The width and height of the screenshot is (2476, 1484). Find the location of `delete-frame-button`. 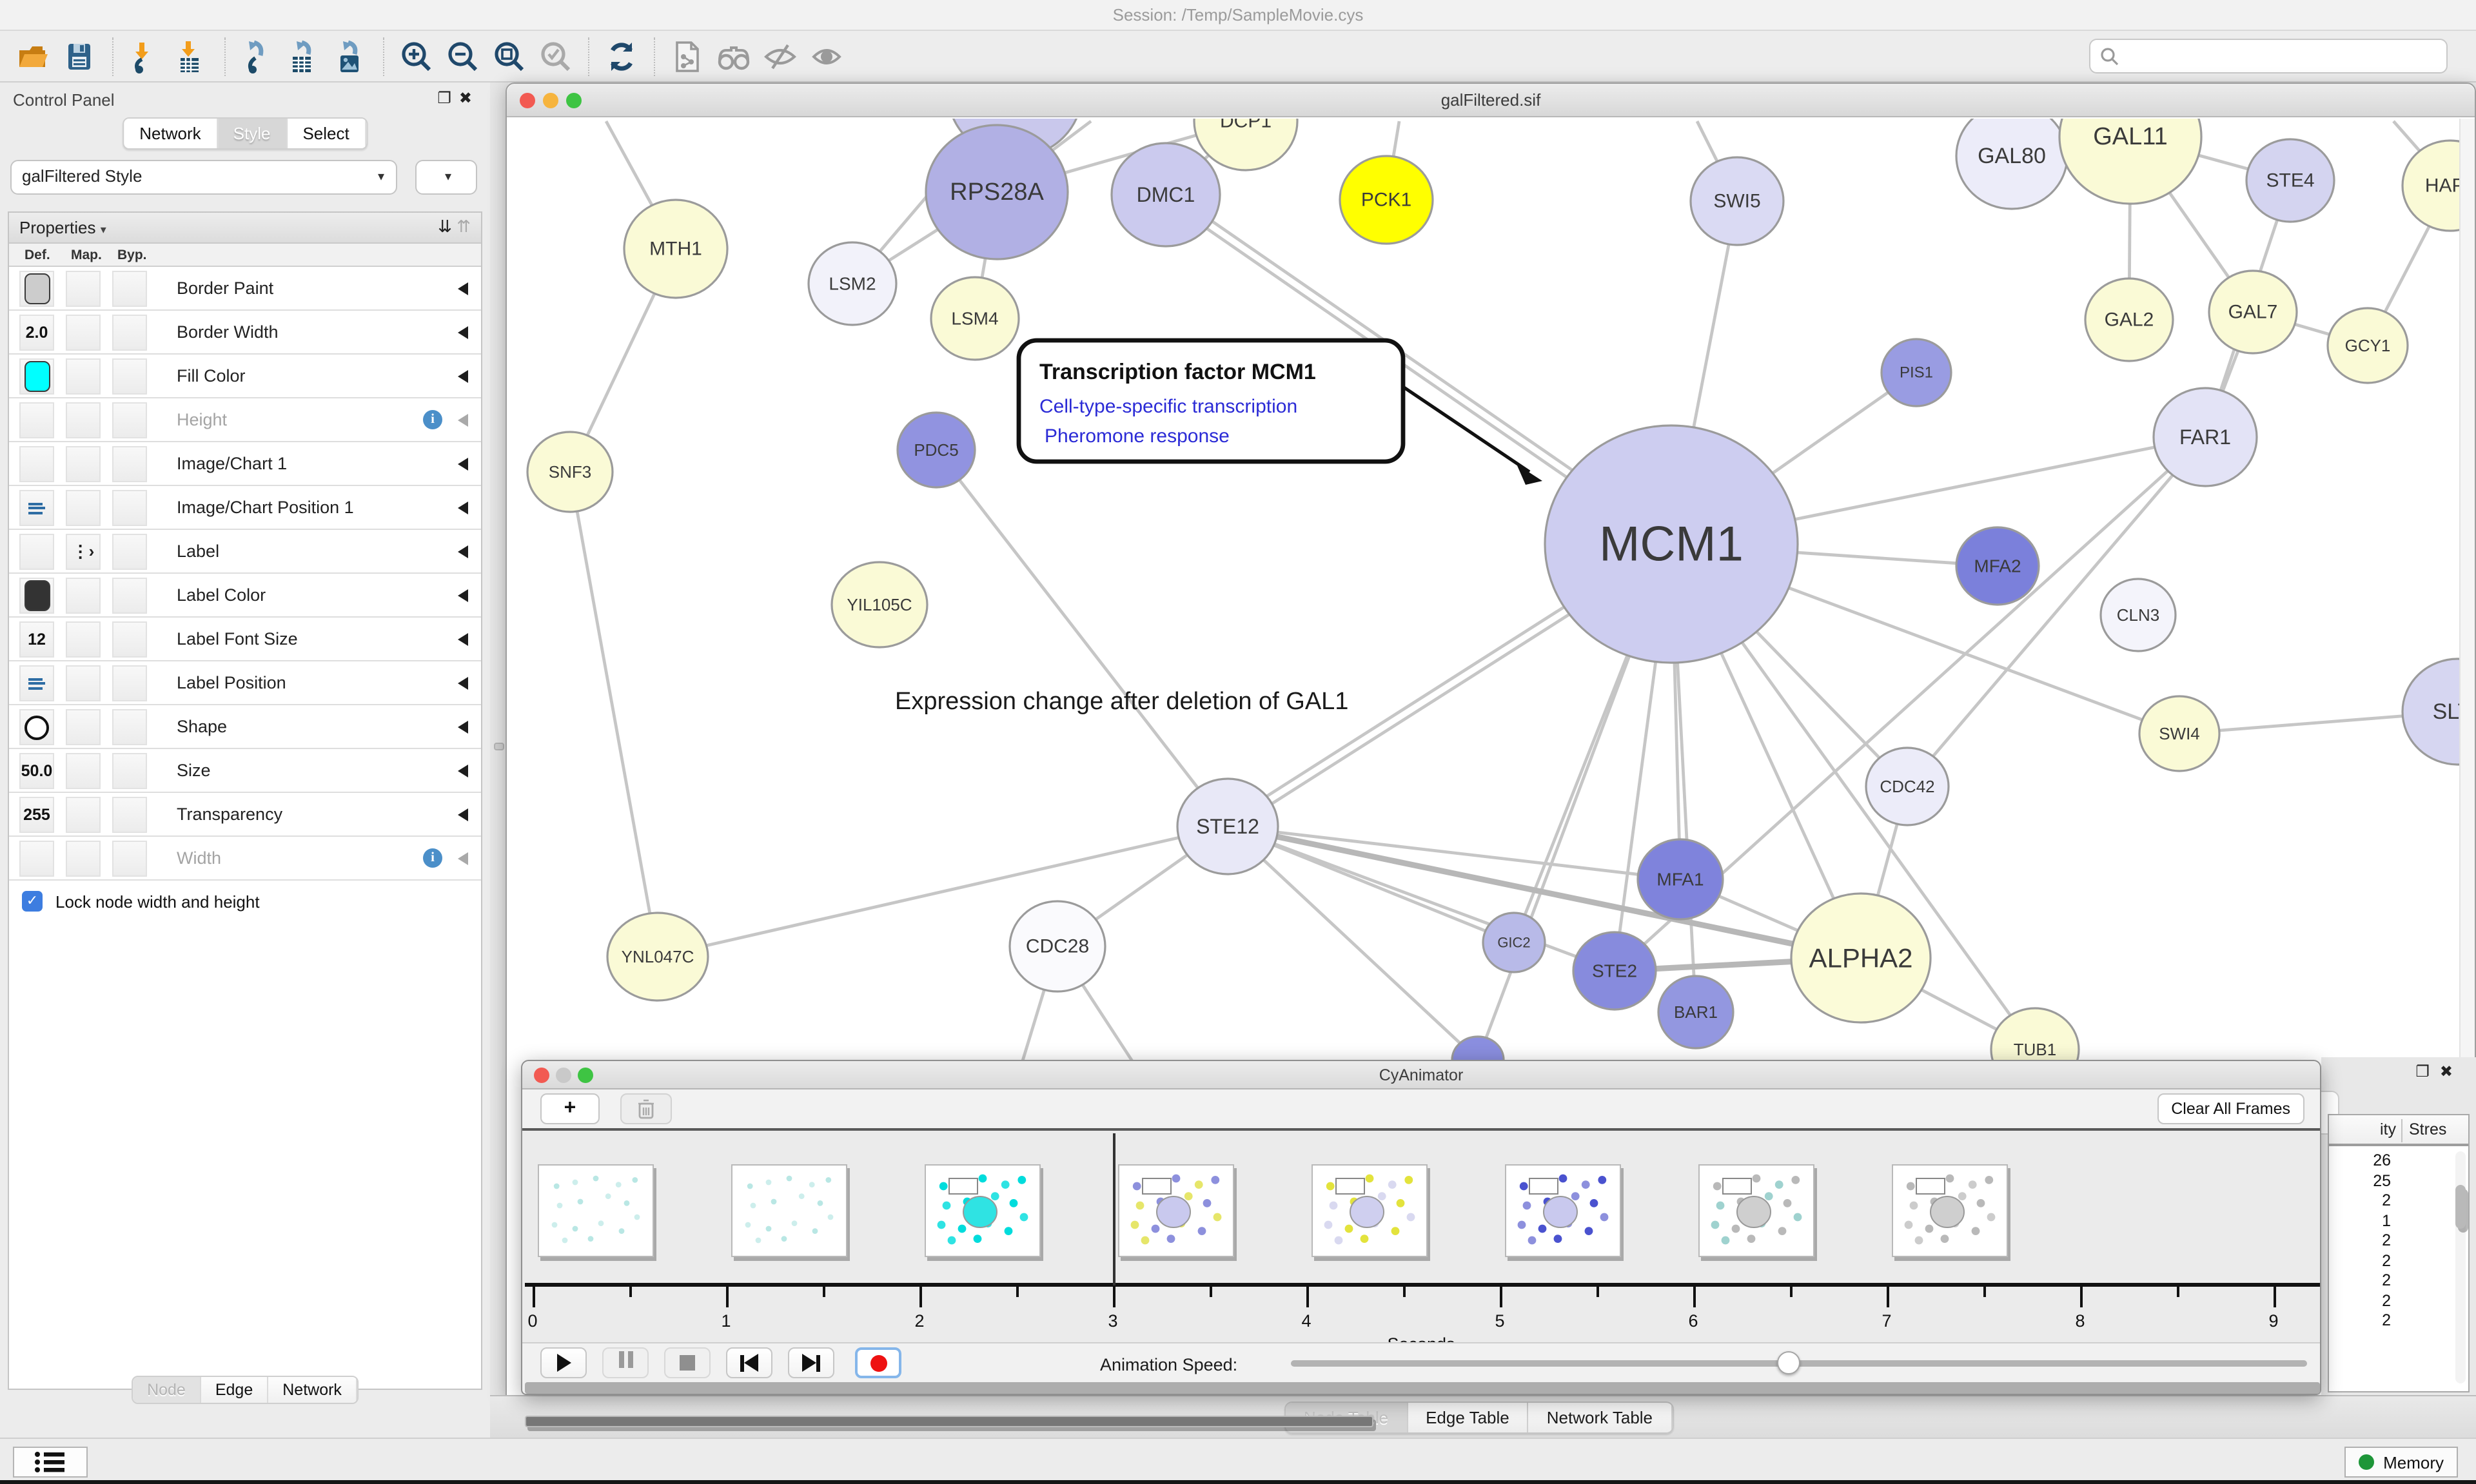

delete-frame-button is located at coordinates (646, 1108).